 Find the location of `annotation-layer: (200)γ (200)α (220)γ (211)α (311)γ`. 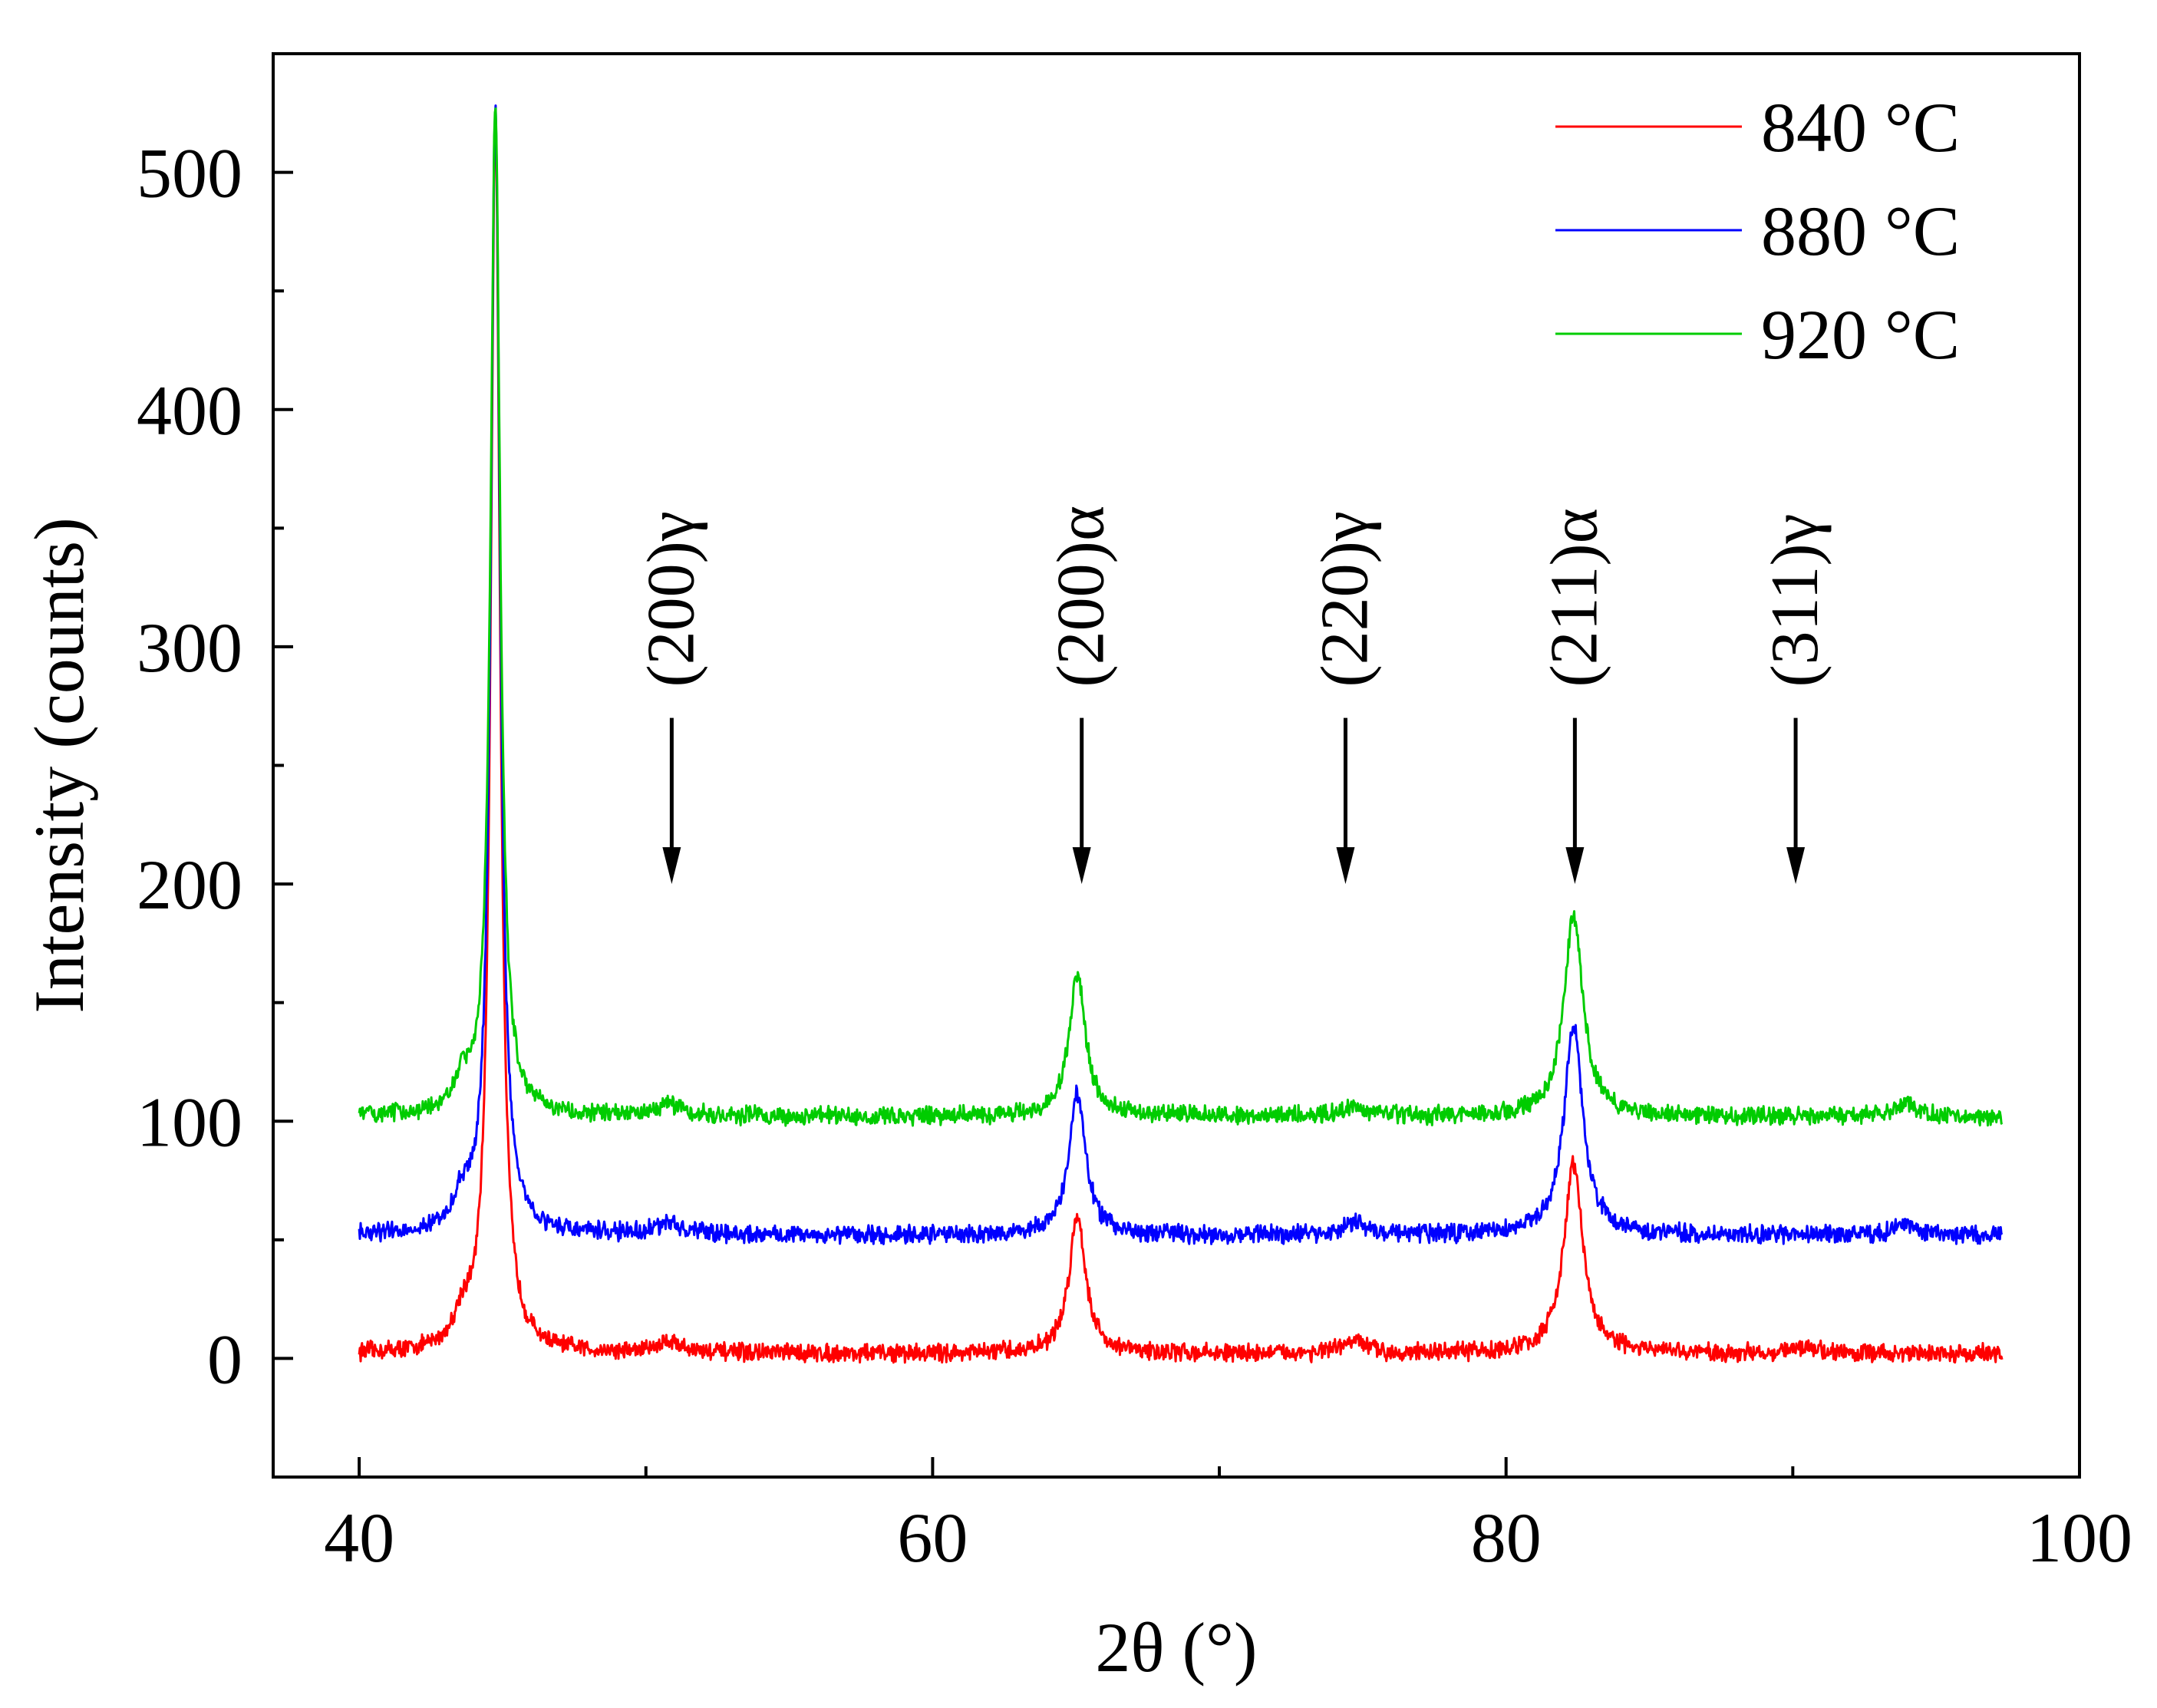

annotation-layer: (200)γ (200)α (220)γ (211)α (311)γ is located at coordinates (1233, 696).